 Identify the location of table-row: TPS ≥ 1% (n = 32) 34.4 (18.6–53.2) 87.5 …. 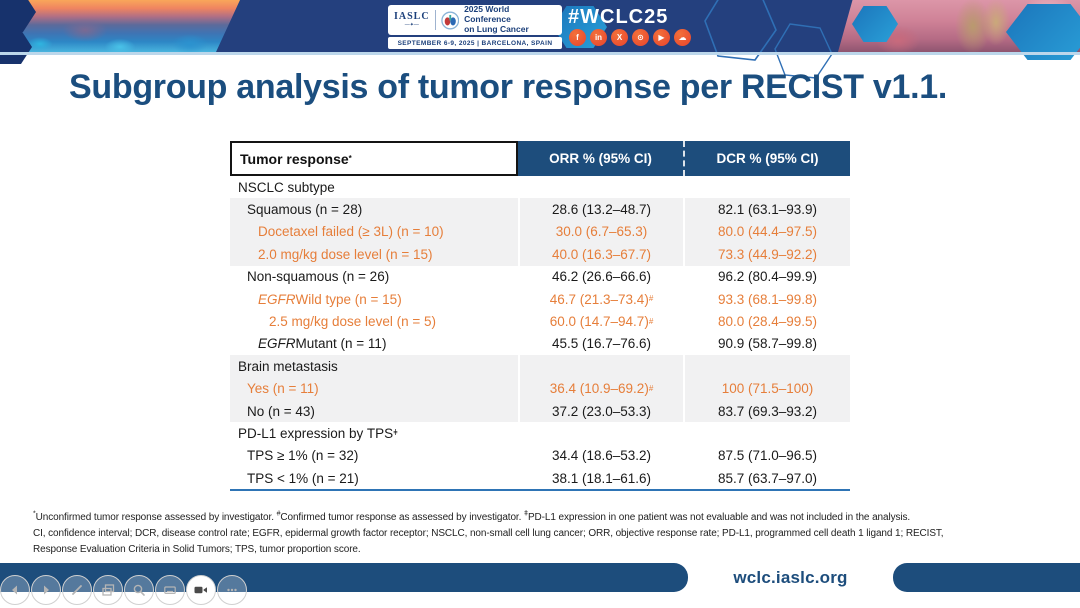
(540, 456).